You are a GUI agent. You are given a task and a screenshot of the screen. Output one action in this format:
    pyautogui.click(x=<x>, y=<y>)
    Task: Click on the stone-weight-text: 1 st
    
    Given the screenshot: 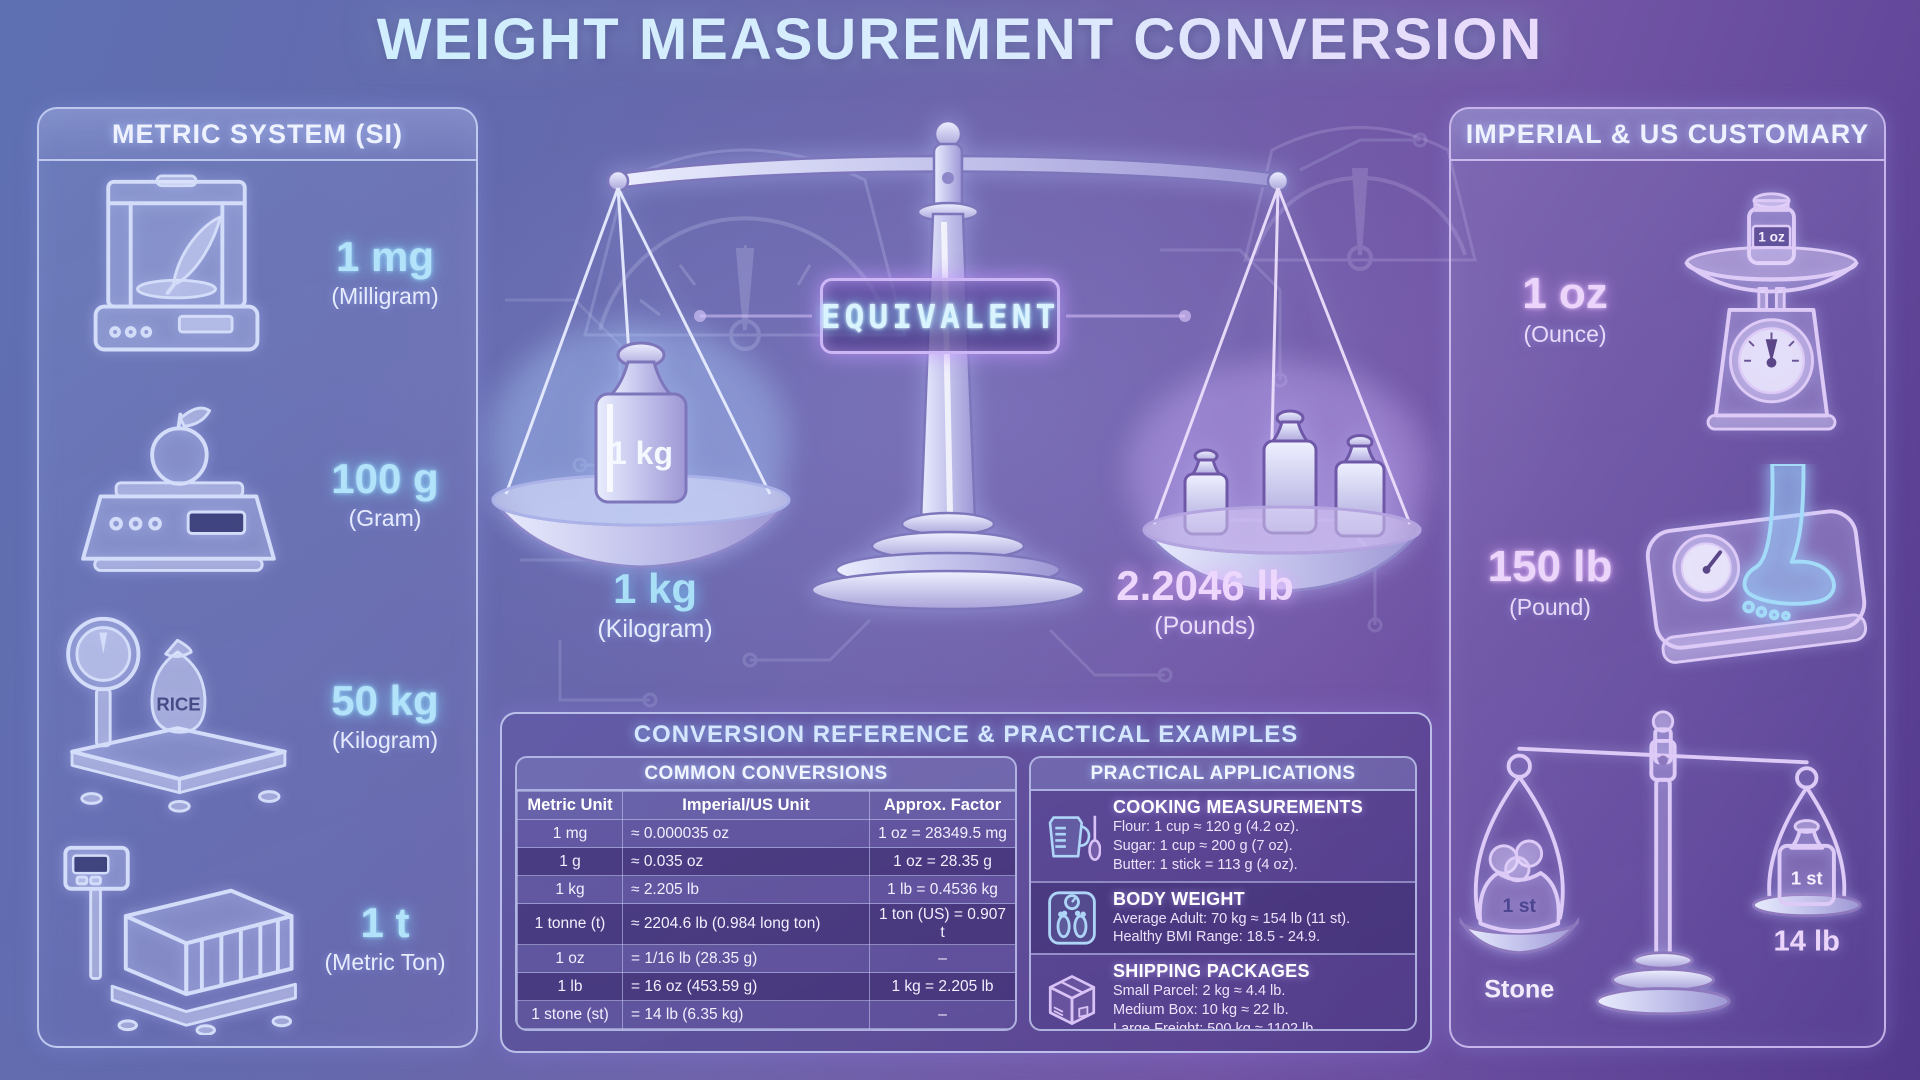 What is the action you would take?
    pyautogui.click(x=1807, y=878)
    